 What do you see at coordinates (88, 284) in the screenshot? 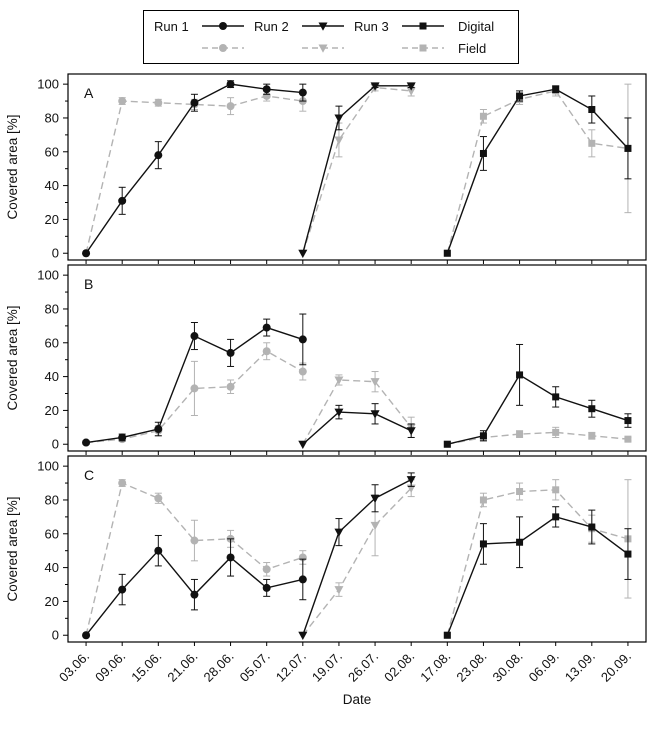
I see `panel-label: B` at bounding box center [88, 284].